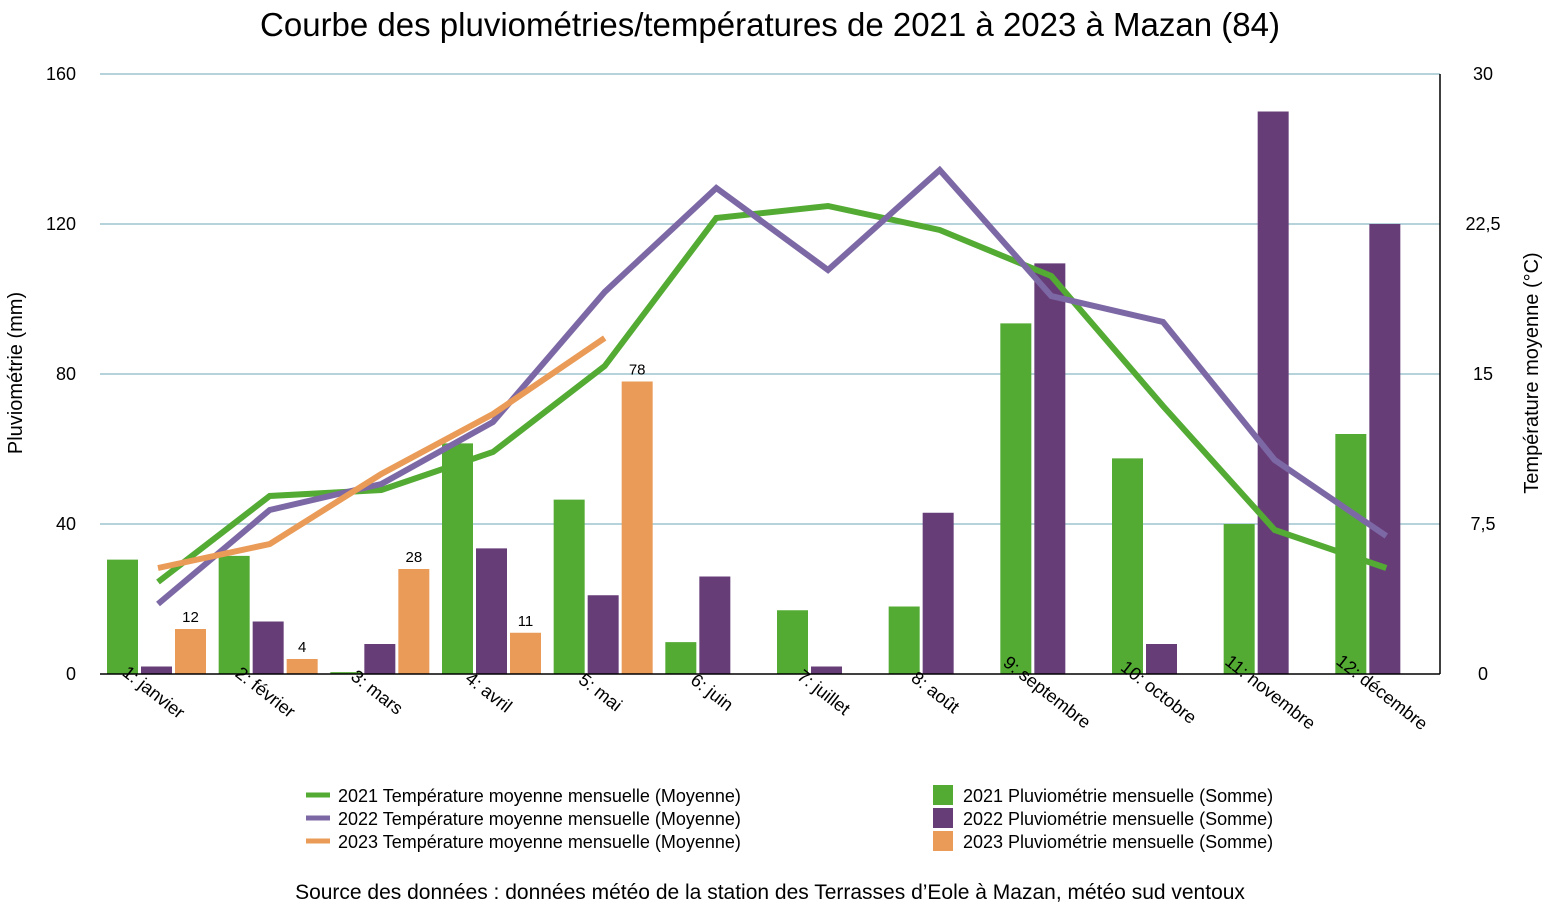  Describe the element at coordinates (190, 617) in the screenshot. I see `bar-data-label: 12` at that location.